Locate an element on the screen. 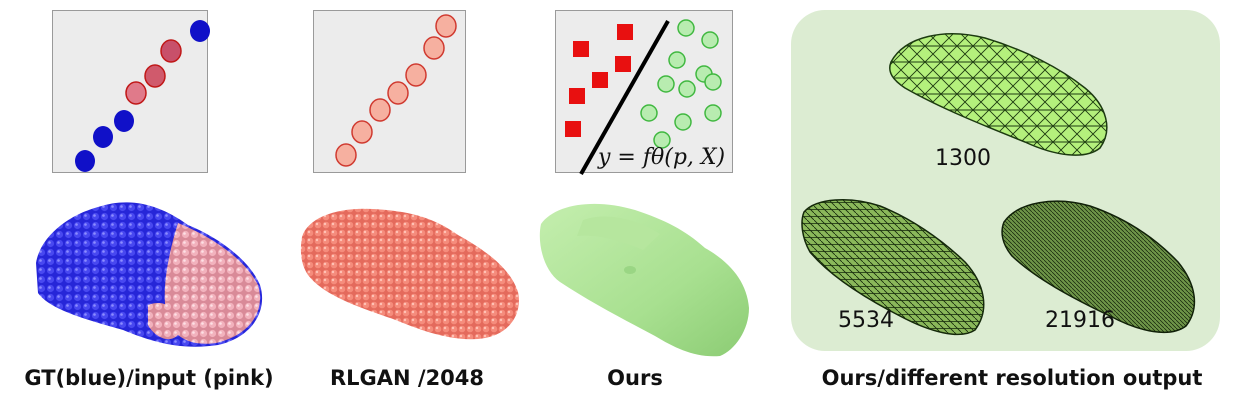 Image resolution: width=1234 pixels, height=404 pixels. resolution-label-5534: 5534 is located at coordinates (866, 320).